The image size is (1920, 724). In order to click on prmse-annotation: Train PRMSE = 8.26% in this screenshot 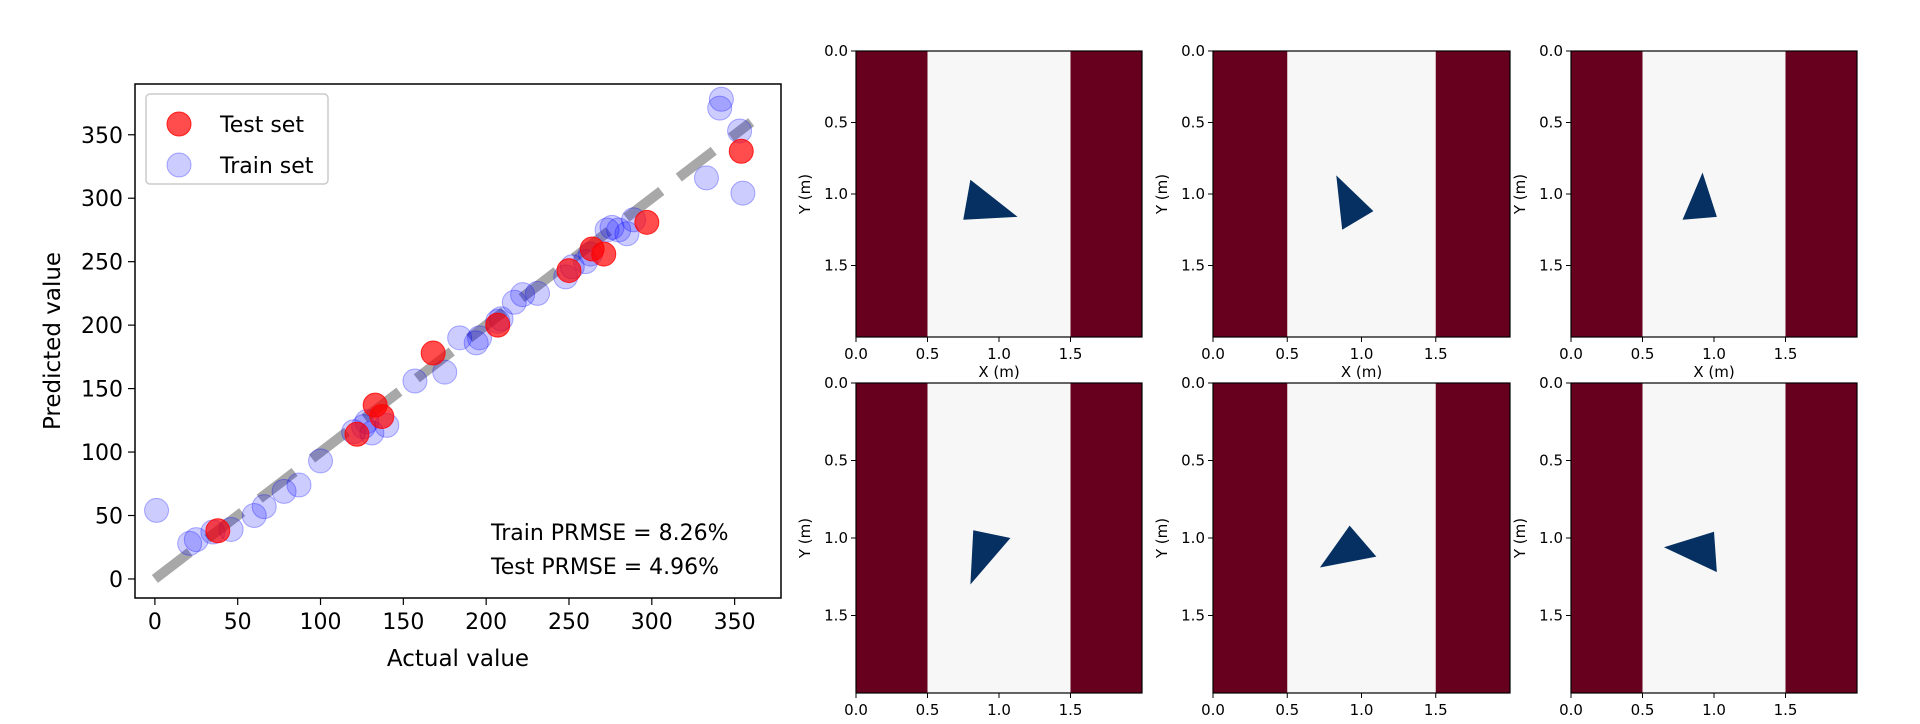, I will do `click(609, 533)`.